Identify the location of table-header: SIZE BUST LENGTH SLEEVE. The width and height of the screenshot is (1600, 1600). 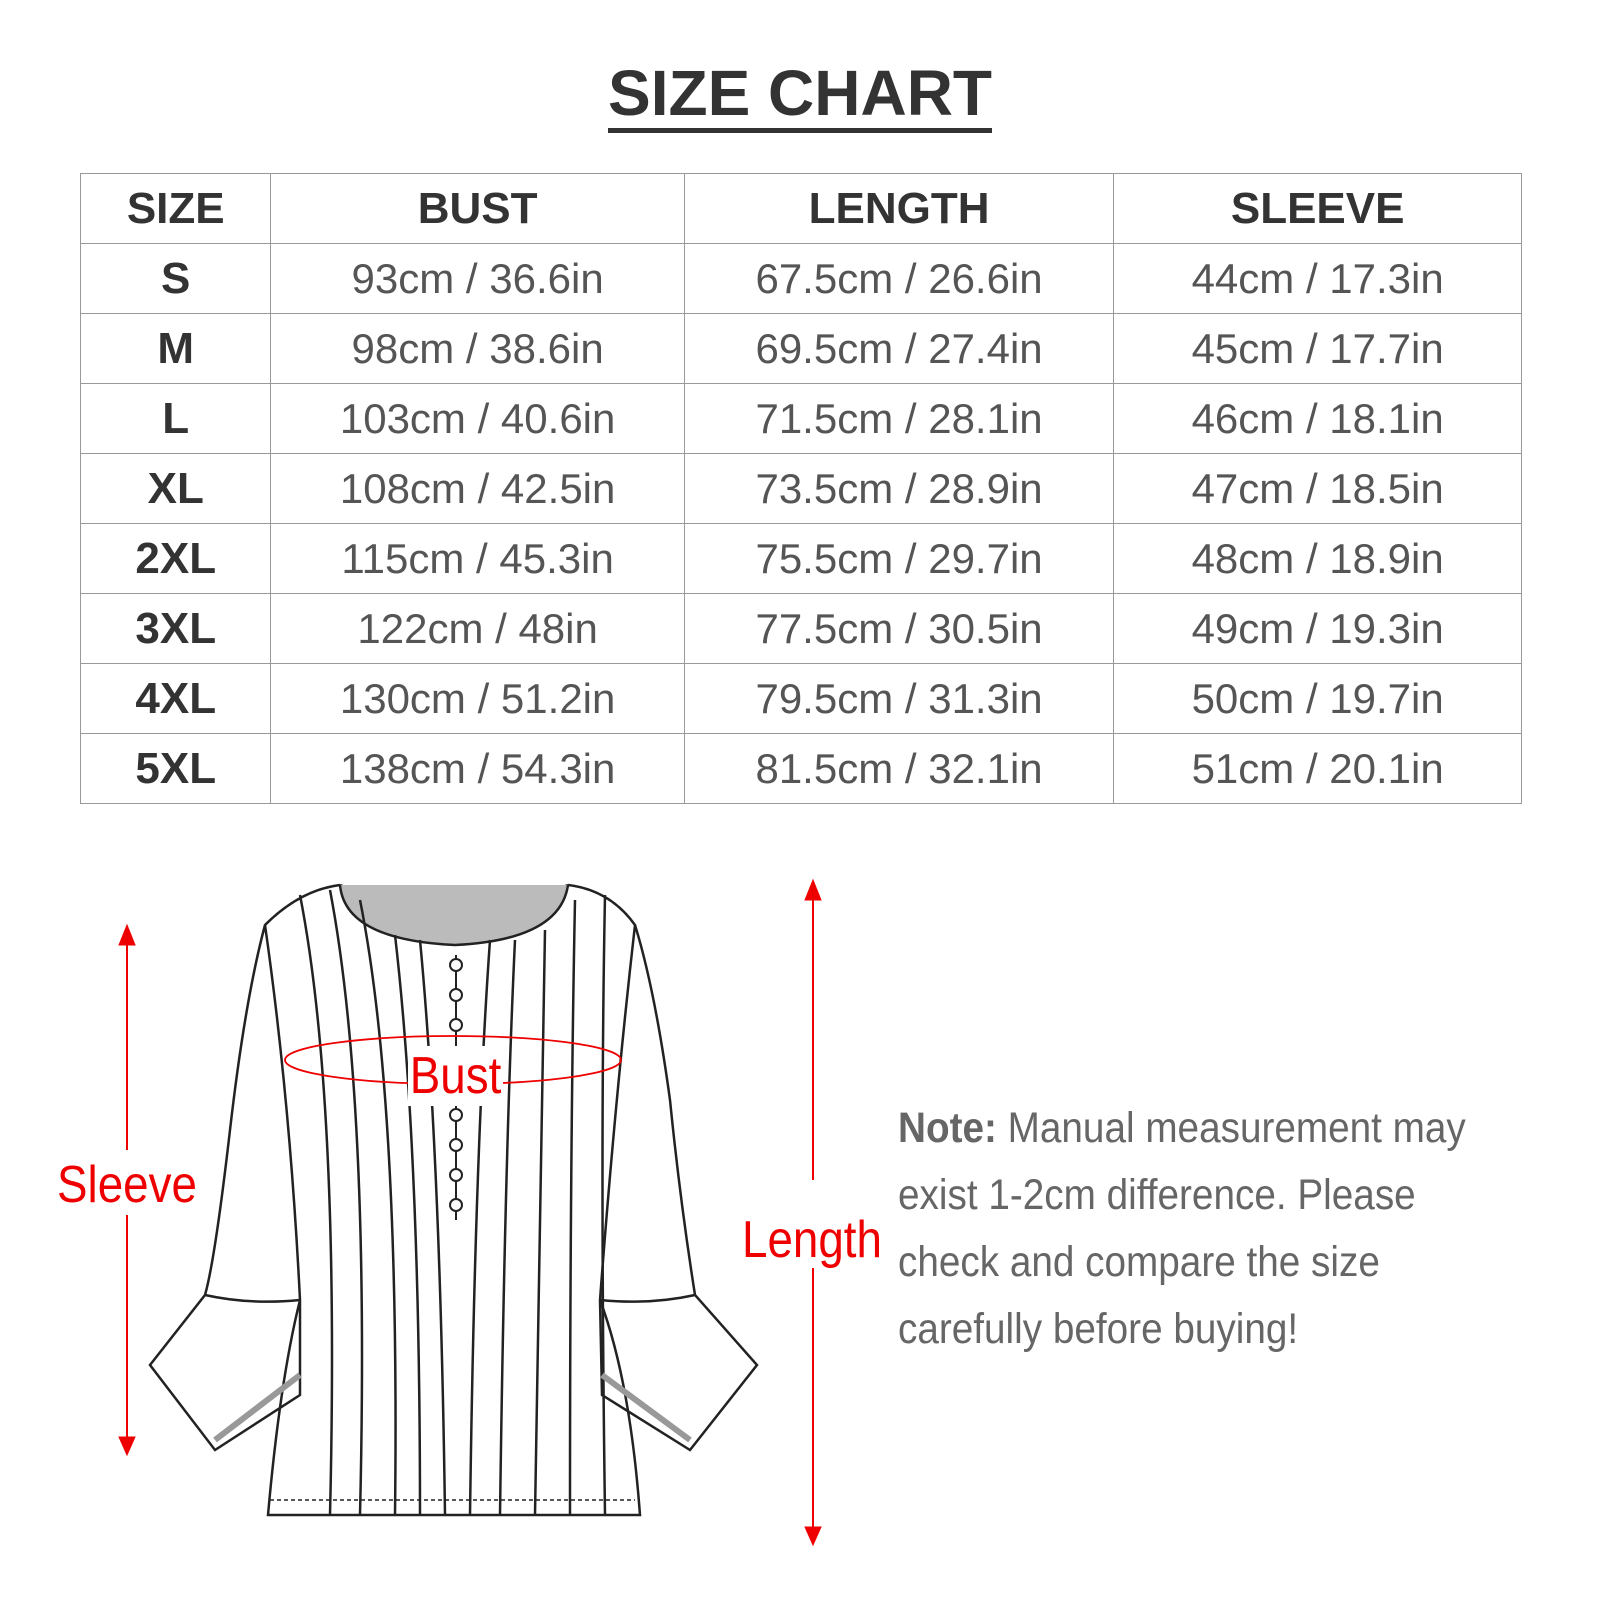
(800, 208).